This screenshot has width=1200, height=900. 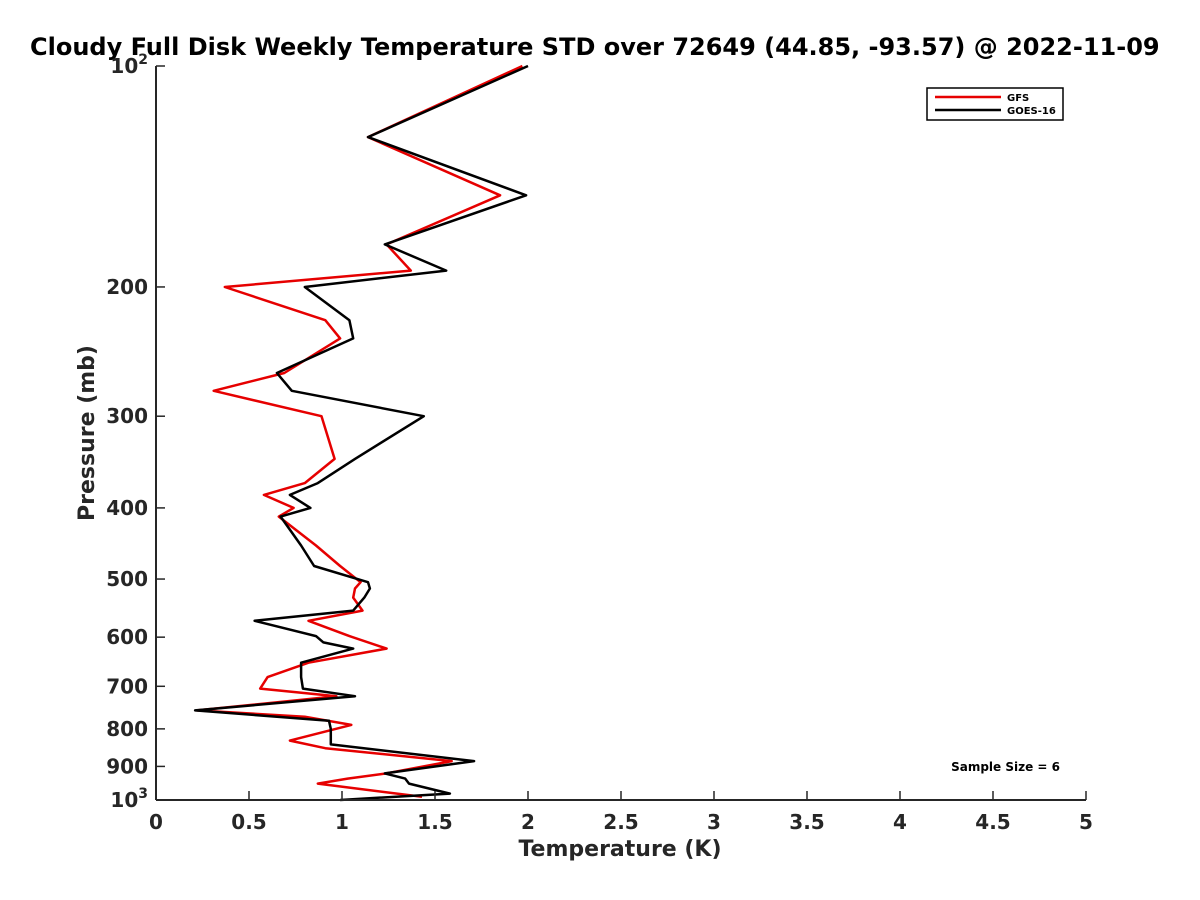 What do you see at coordinates (127, 686) in the screenshot?
I see `y-tick-label: 700` at bounding box center [127, 686].